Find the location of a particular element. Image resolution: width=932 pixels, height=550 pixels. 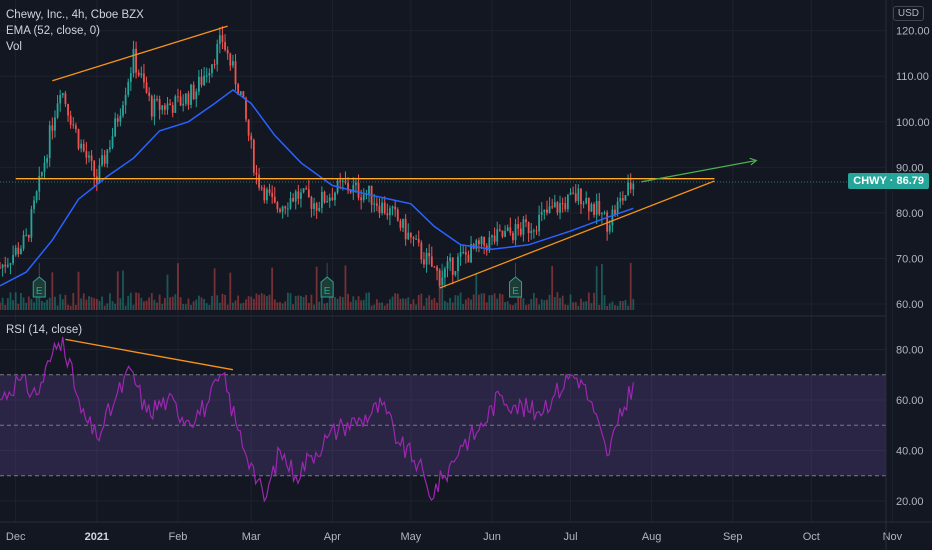

rsi-legend: RSI (14, close) is located at coordinates (44, 330).